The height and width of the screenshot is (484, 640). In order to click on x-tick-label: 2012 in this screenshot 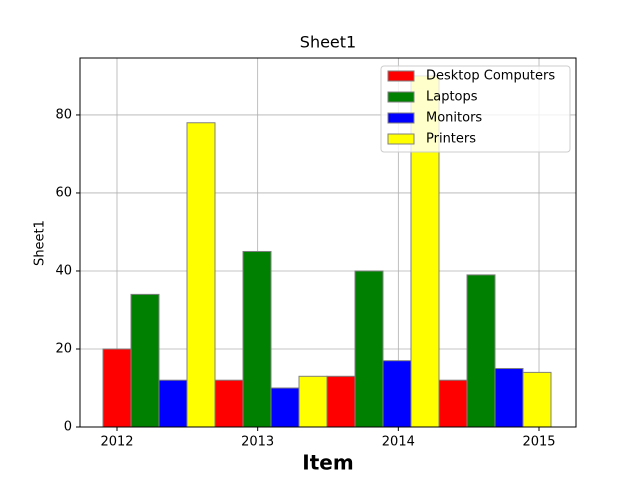, I will do `click(116, 442)`.